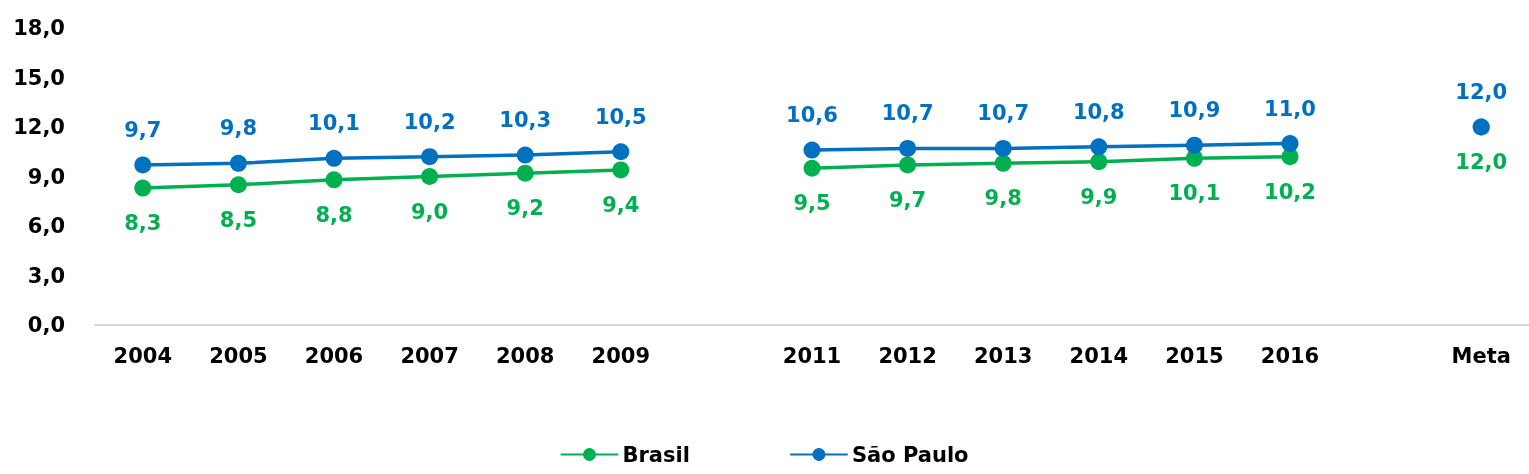 The image size is (1529, 474). What do you see at coordinates (238, 219) in the screenshot?
I see `data-label: 8,5` at bounding box center [238, 219].